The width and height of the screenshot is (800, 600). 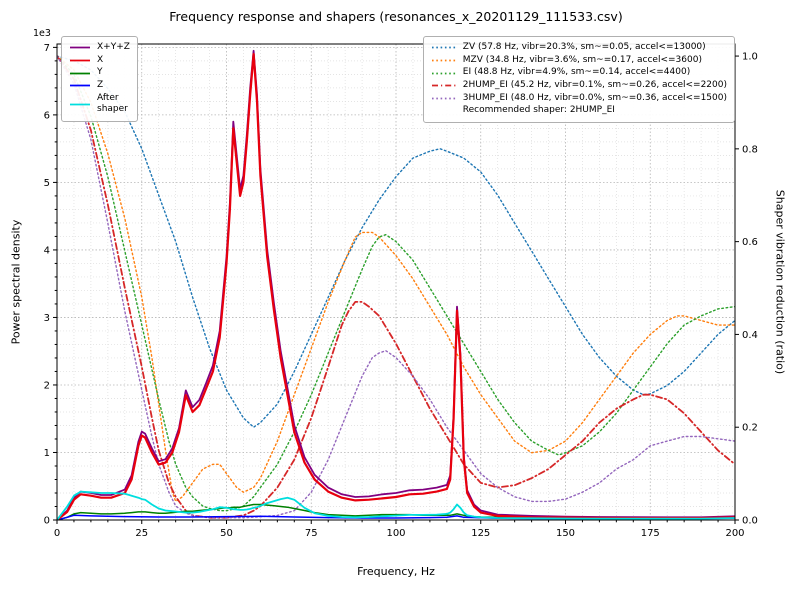 I want to click on legend-item: Z, so click(x=99, y=86).